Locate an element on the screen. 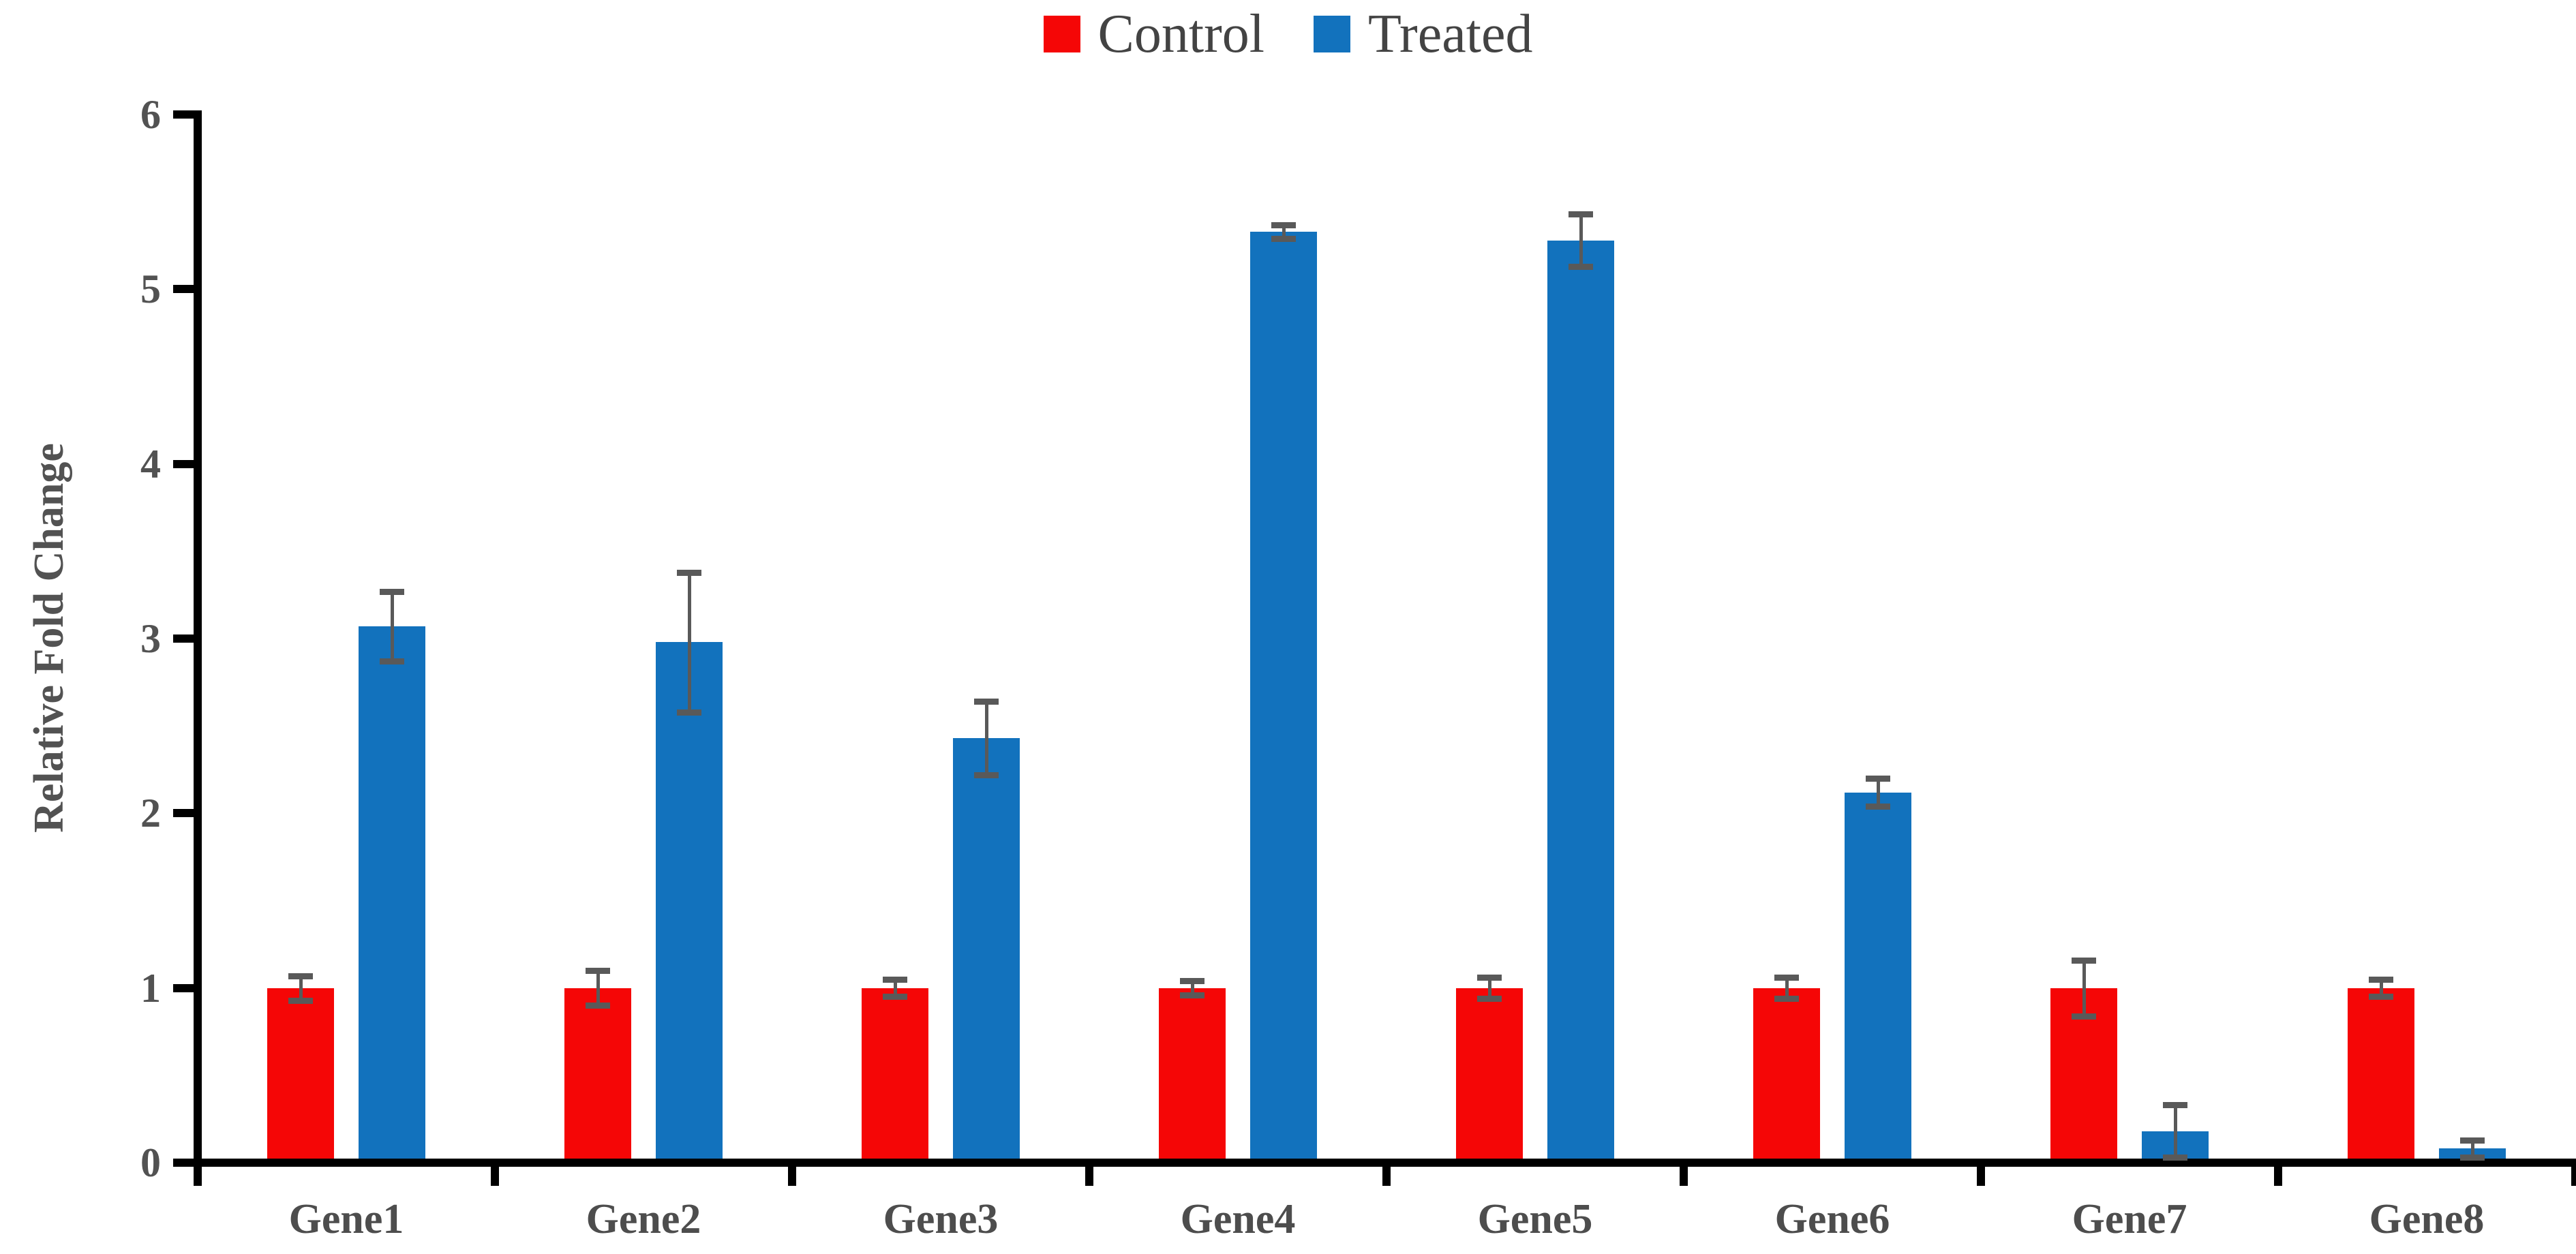 The width and height of the screenshot is (2576, 1254). x-category-label-gene4: Gene4 is located at coordinates (1238, 1219).